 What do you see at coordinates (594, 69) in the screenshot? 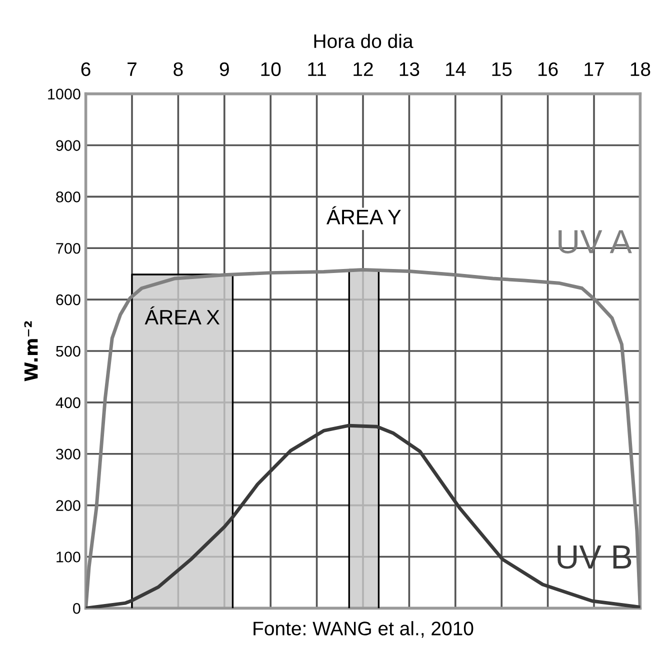
I see `x-tick-label: 17` at bounding box center [594, 69].